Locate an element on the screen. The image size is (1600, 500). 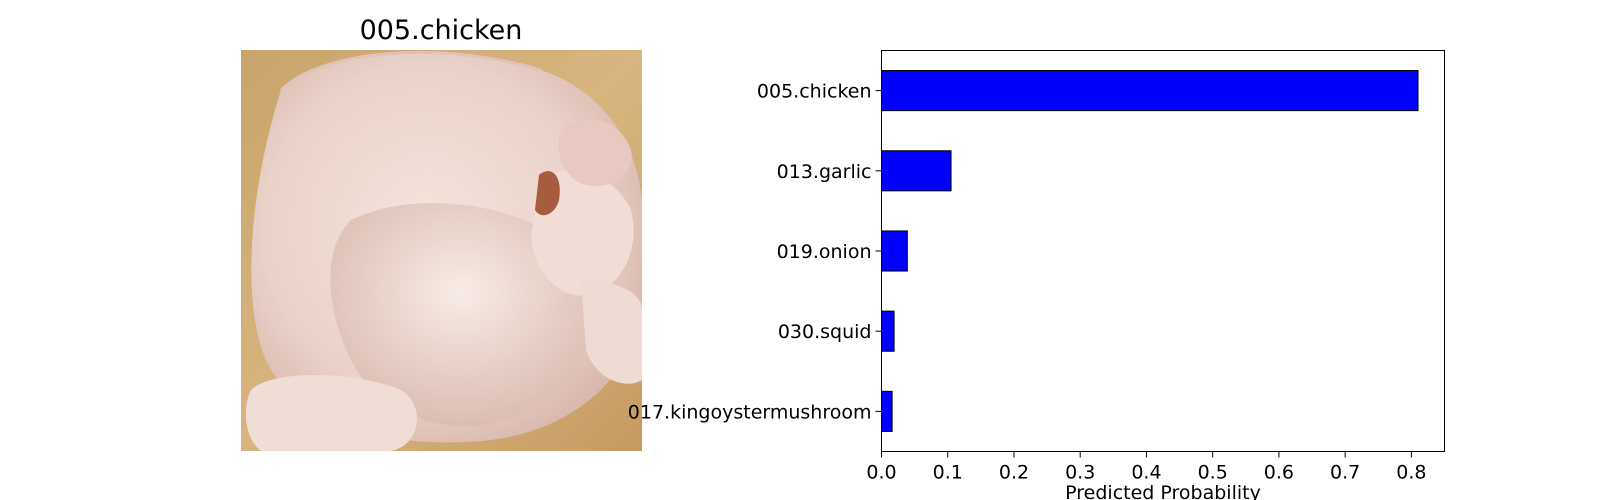
x-axis-label: Predicted Probability is located at coordinates (1163, 491).